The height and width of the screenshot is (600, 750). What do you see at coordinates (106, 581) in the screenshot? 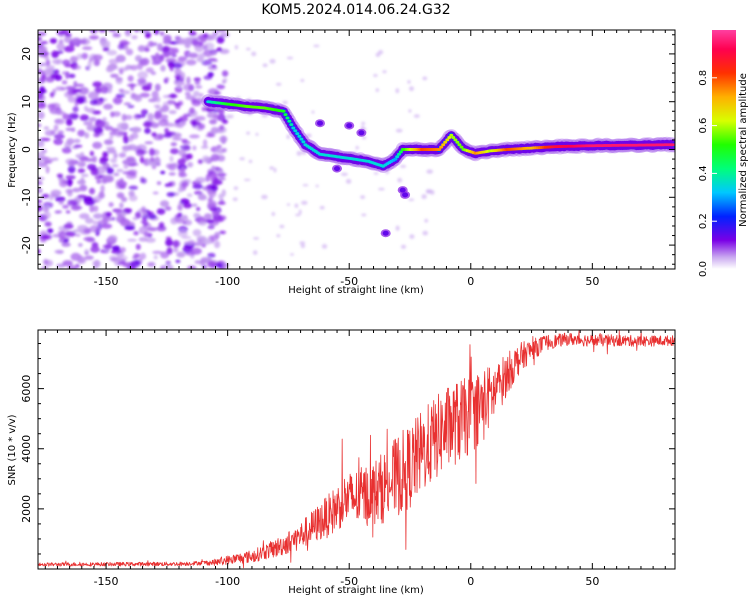
I see `x-tick-label: -150` at bounding box center [106, 581].